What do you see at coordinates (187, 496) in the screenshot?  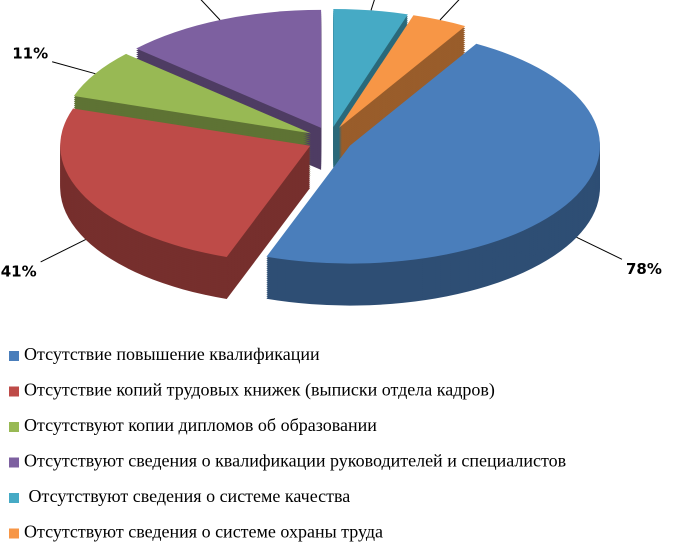 I see `legend-label: Отсутствуют сведения о системе качества` at bounding box center [187, 496].